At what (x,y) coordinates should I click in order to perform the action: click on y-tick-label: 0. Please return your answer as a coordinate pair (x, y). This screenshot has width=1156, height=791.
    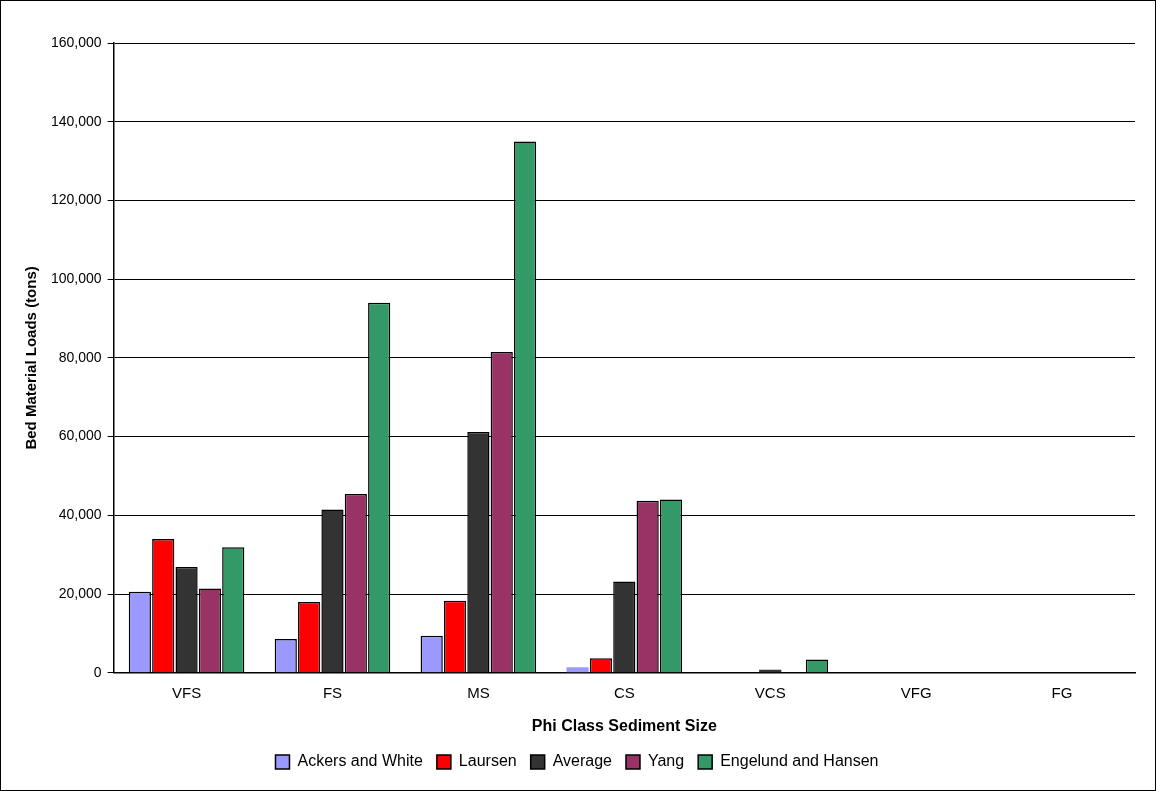
    Looking at the image, I should click on (97, 671).